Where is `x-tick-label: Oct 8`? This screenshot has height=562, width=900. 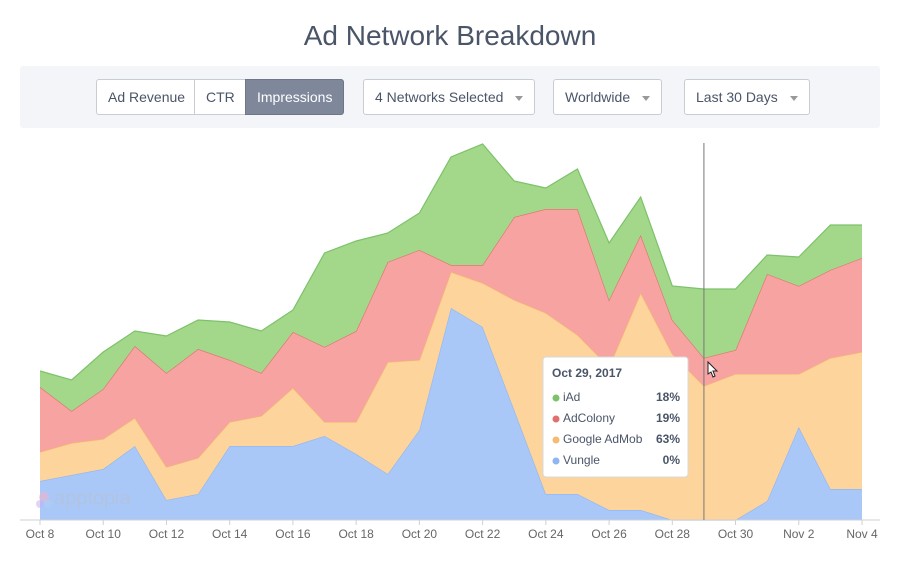 x-tick-label: Oct 8 is located at coordinates (40, 534).